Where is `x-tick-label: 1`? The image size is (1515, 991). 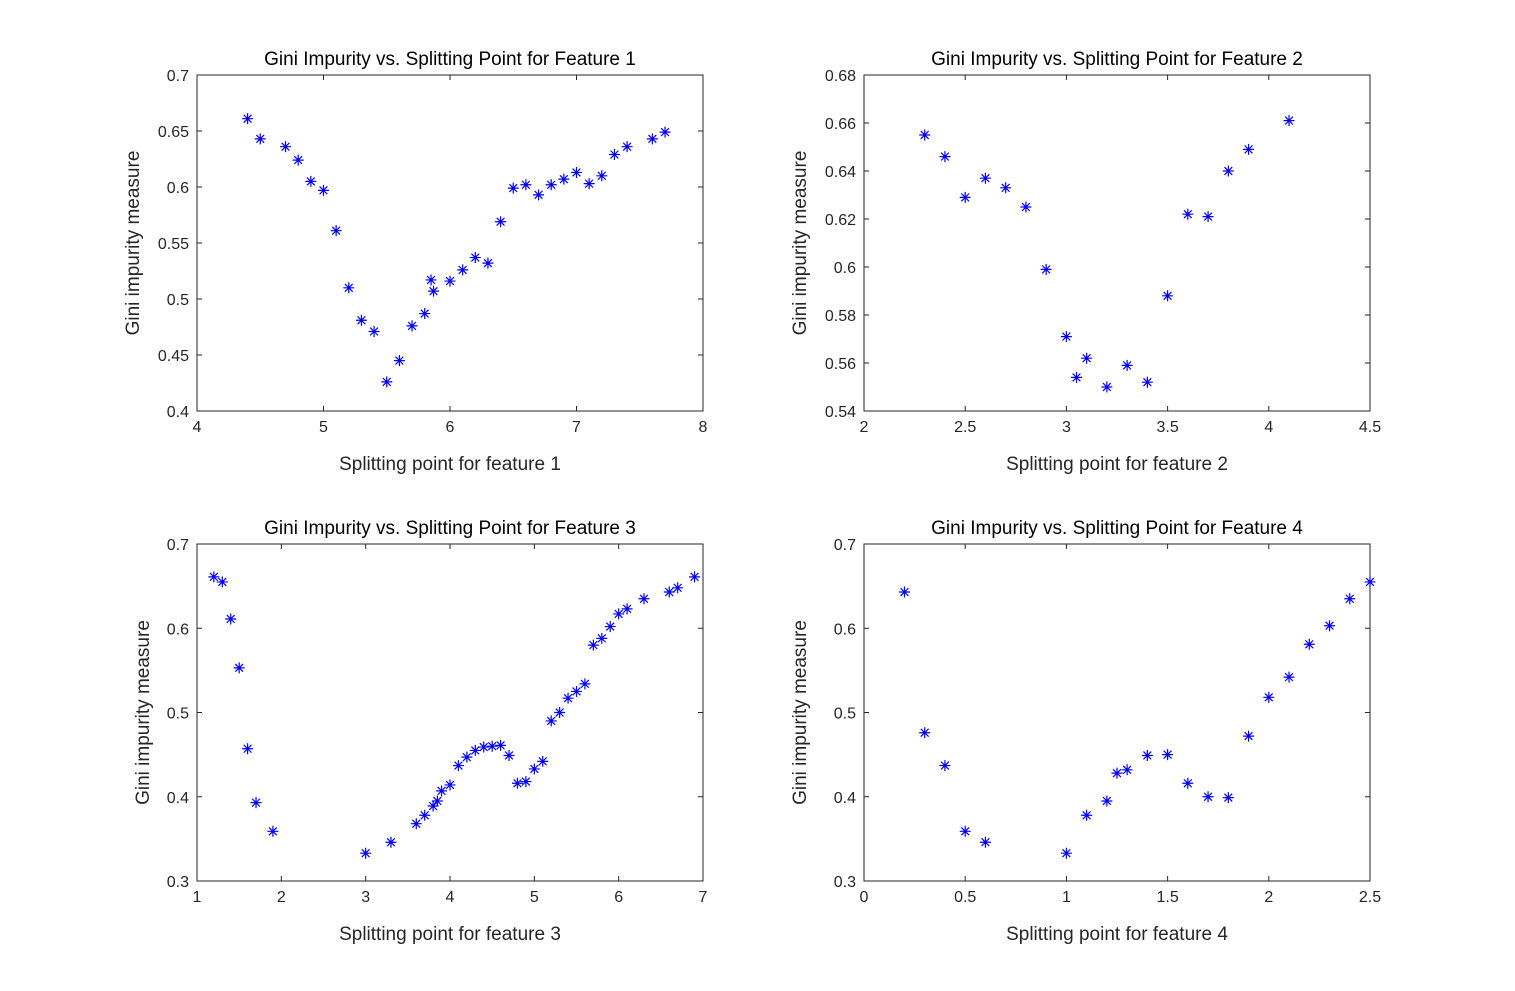 x-tick-label: 1 is located at coordinates (197, 897).